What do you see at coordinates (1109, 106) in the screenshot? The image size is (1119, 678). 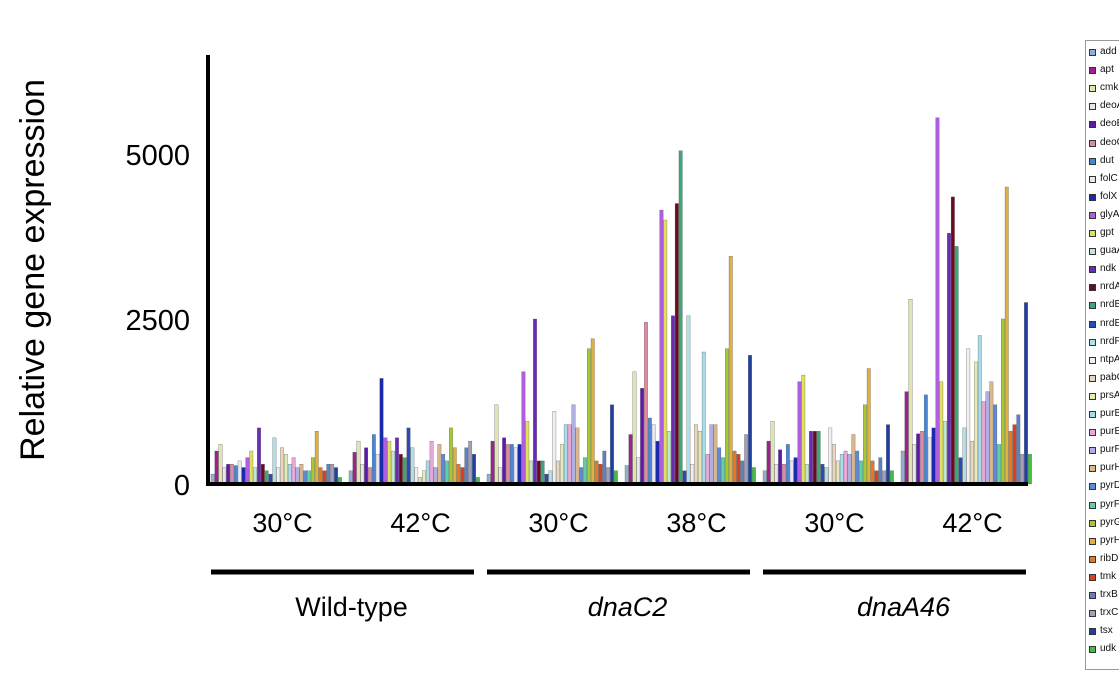 I see `legend-label: deoA` at bounding box center [1109, 106].